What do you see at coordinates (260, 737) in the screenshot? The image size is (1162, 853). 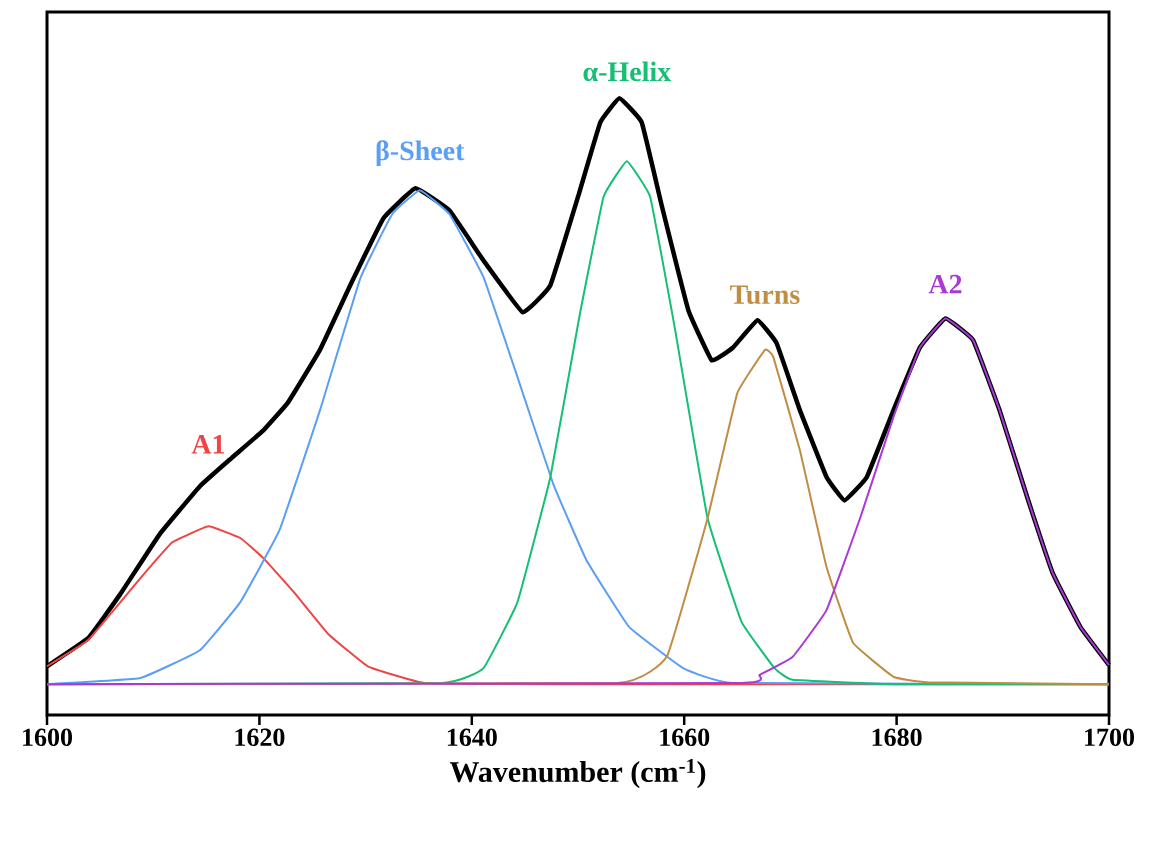 I see `x-tick-label: 1620` at bounding box center [260, 737].